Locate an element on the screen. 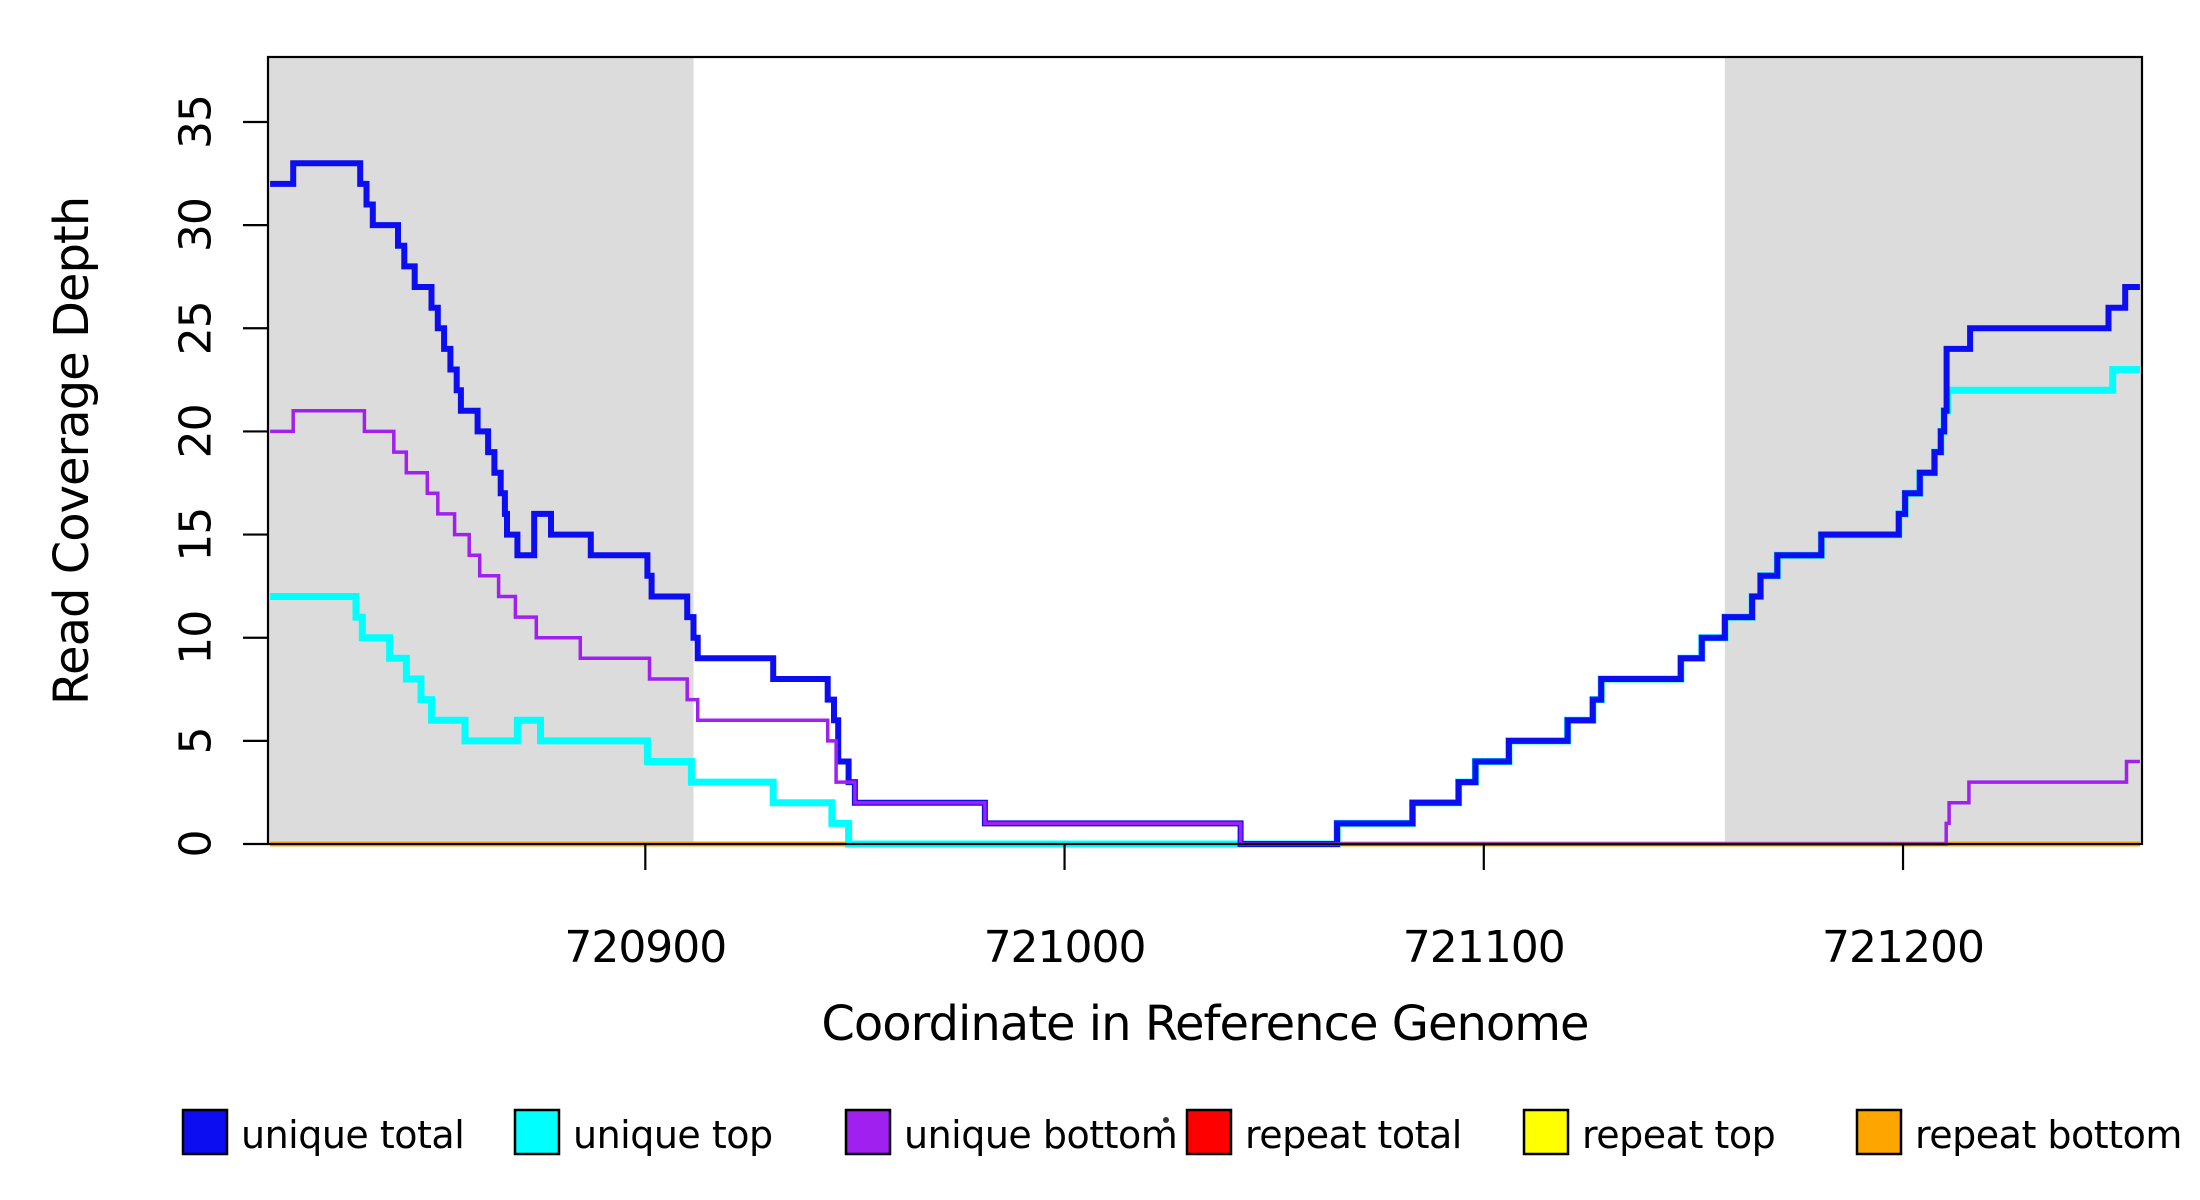 The width and height of the screenshot is (2200, 1200). x-axis-title: Coordinate in Reference Genome is located at coordinates (1204, 1024).